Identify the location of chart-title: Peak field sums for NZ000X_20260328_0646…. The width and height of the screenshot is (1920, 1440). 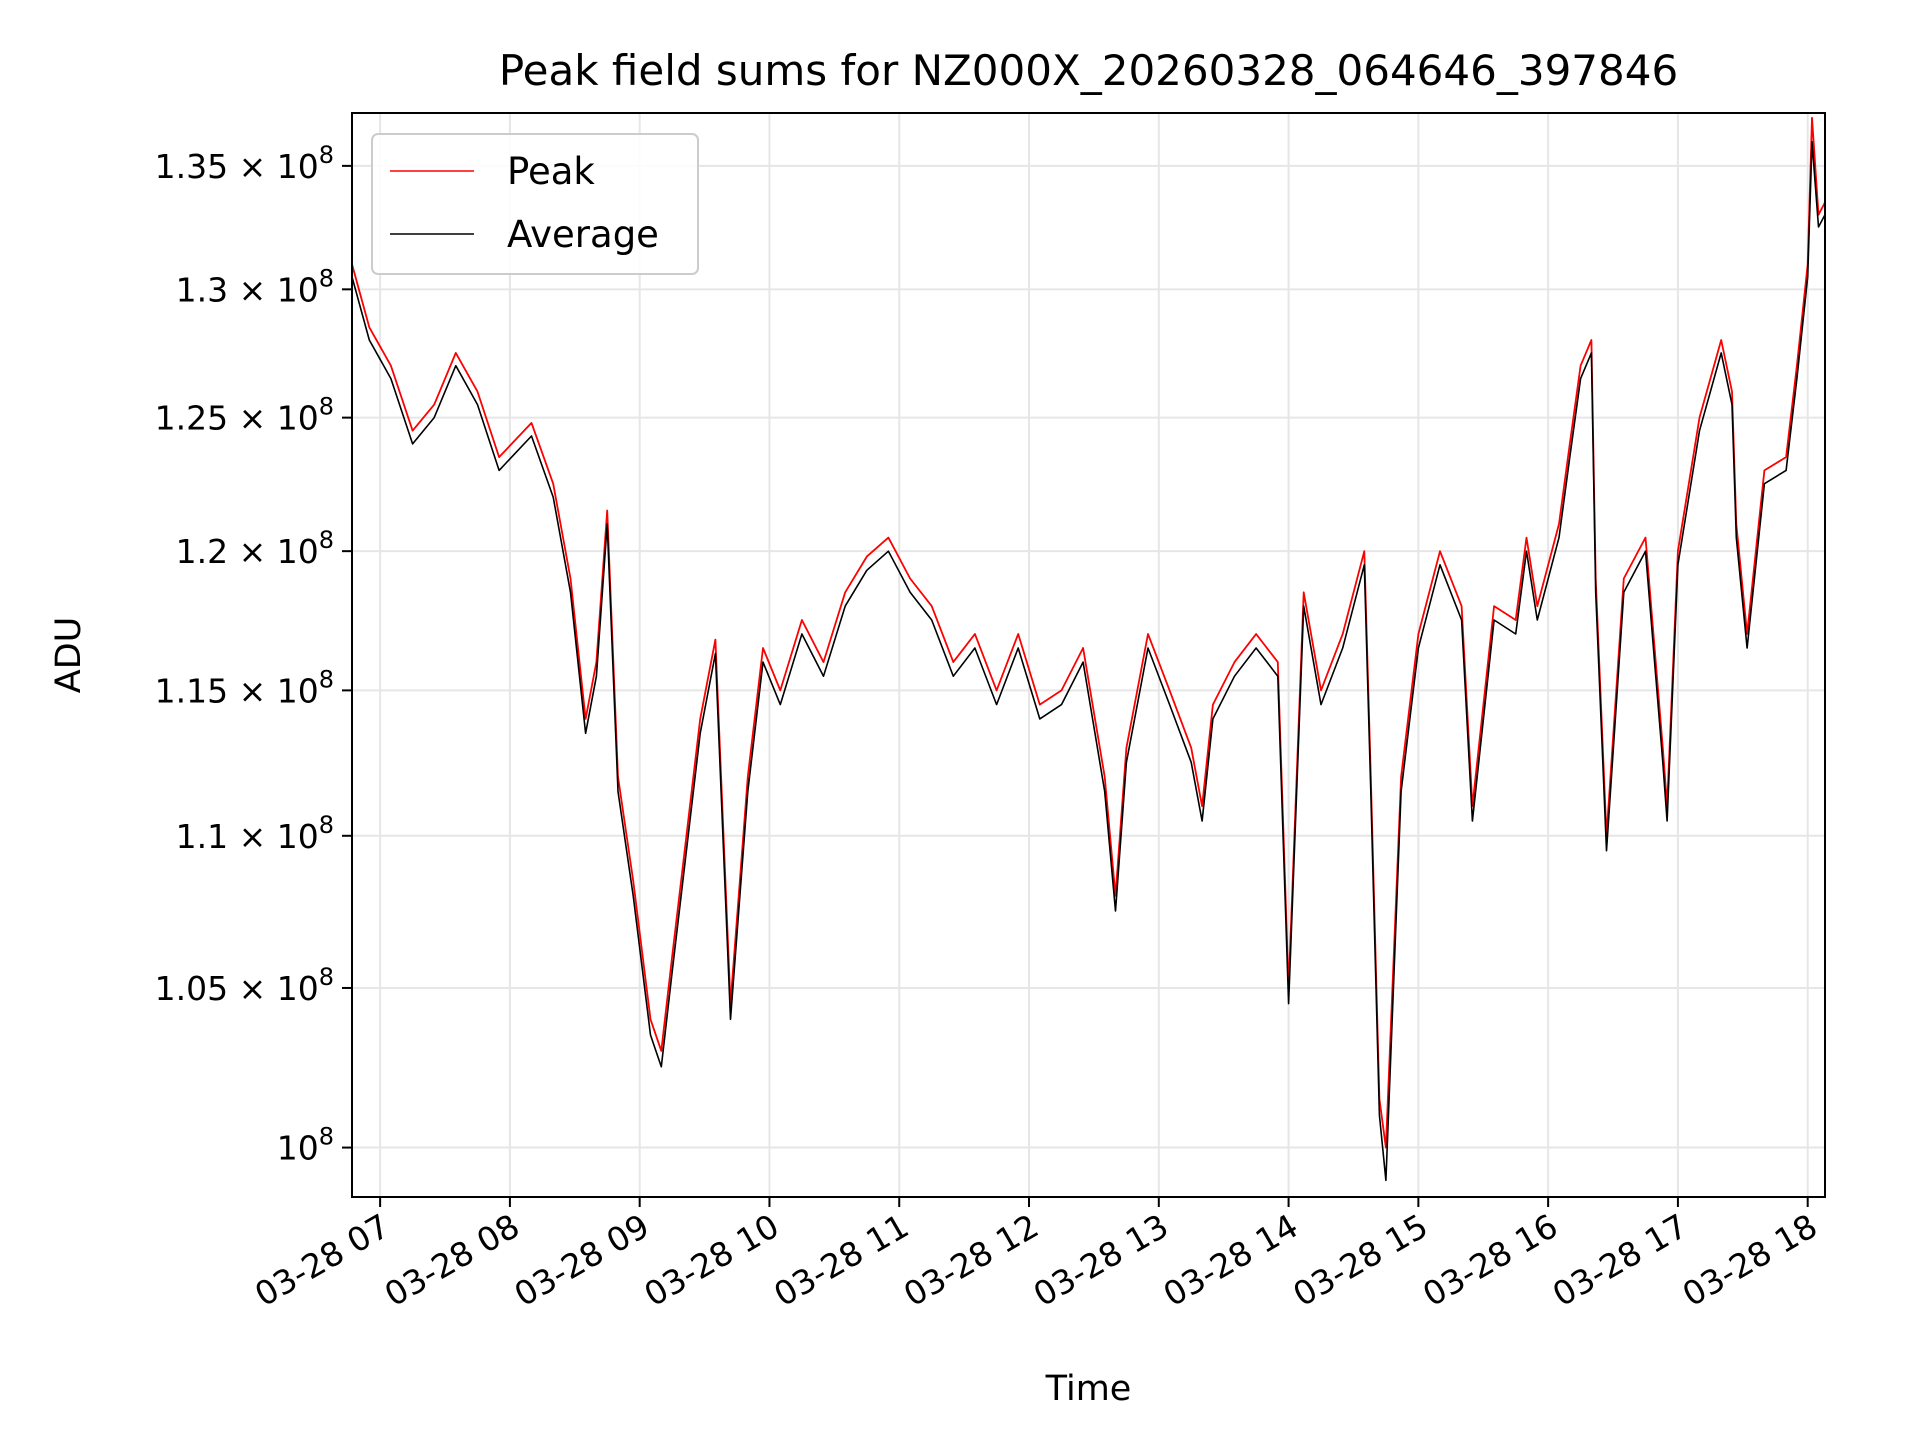
(1088, 70).